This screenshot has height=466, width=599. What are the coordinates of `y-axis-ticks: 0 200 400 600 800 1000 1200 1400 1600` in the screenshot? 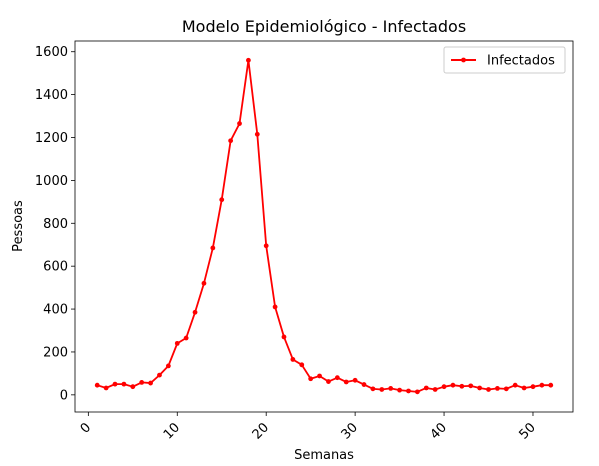 It's located at (55, 224).